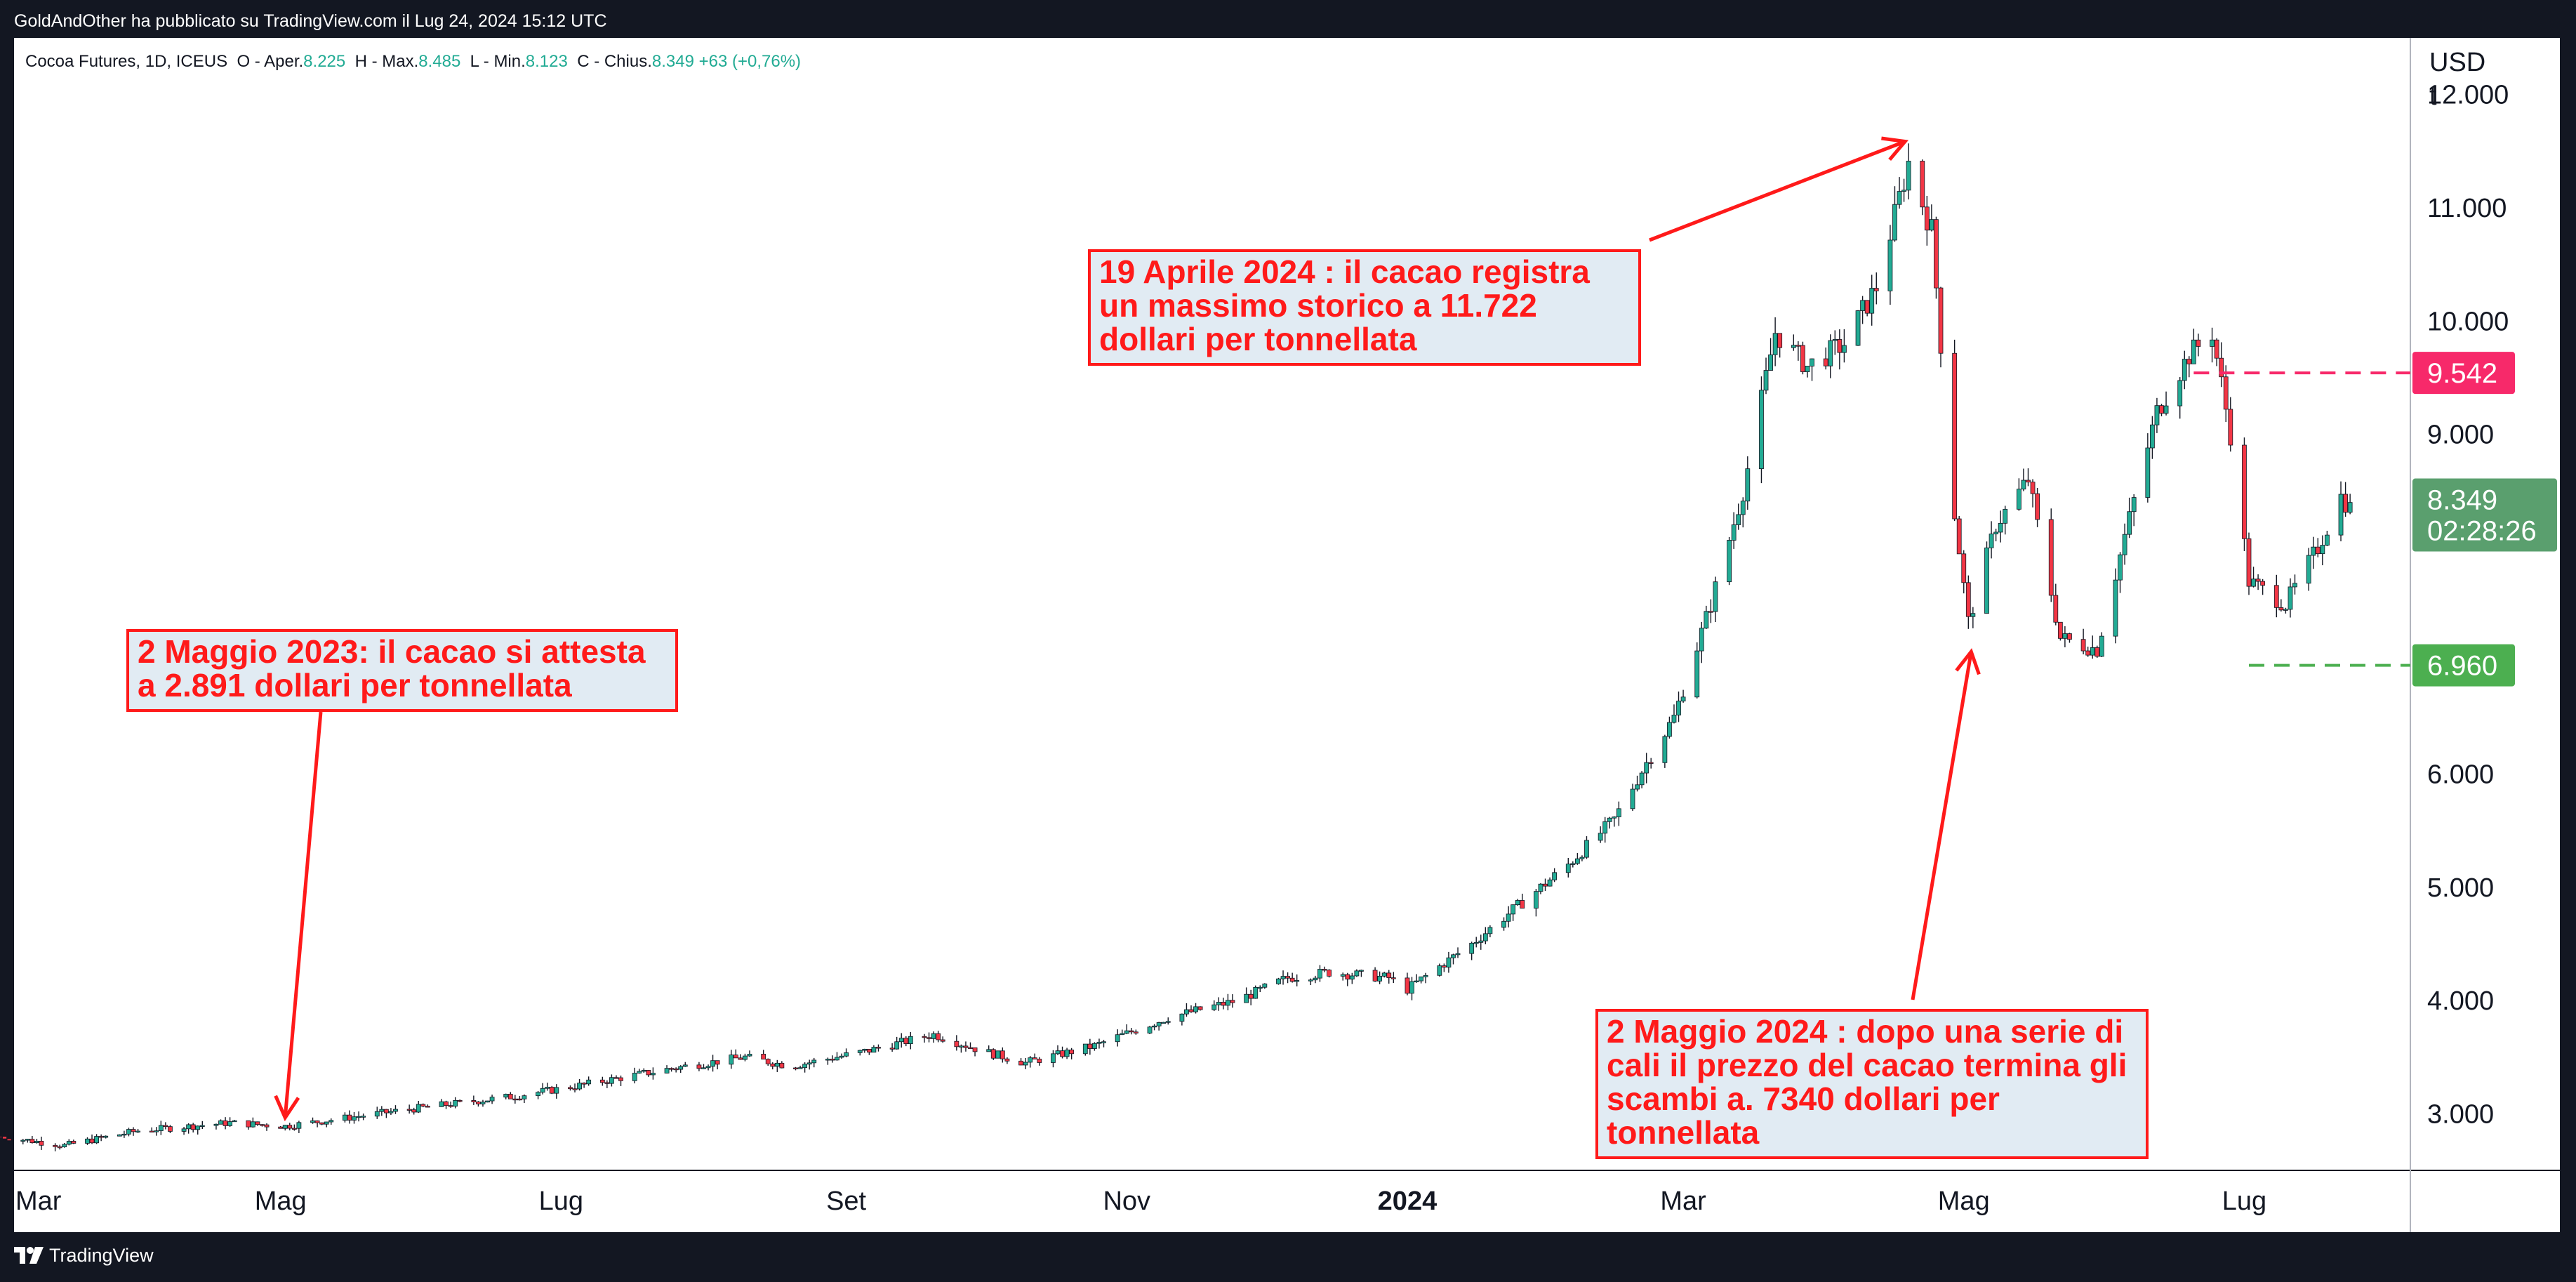  Describe the element at coordinates (2462, 500) in the screenshot. I see `current-price-tag: 8.349` at that location.